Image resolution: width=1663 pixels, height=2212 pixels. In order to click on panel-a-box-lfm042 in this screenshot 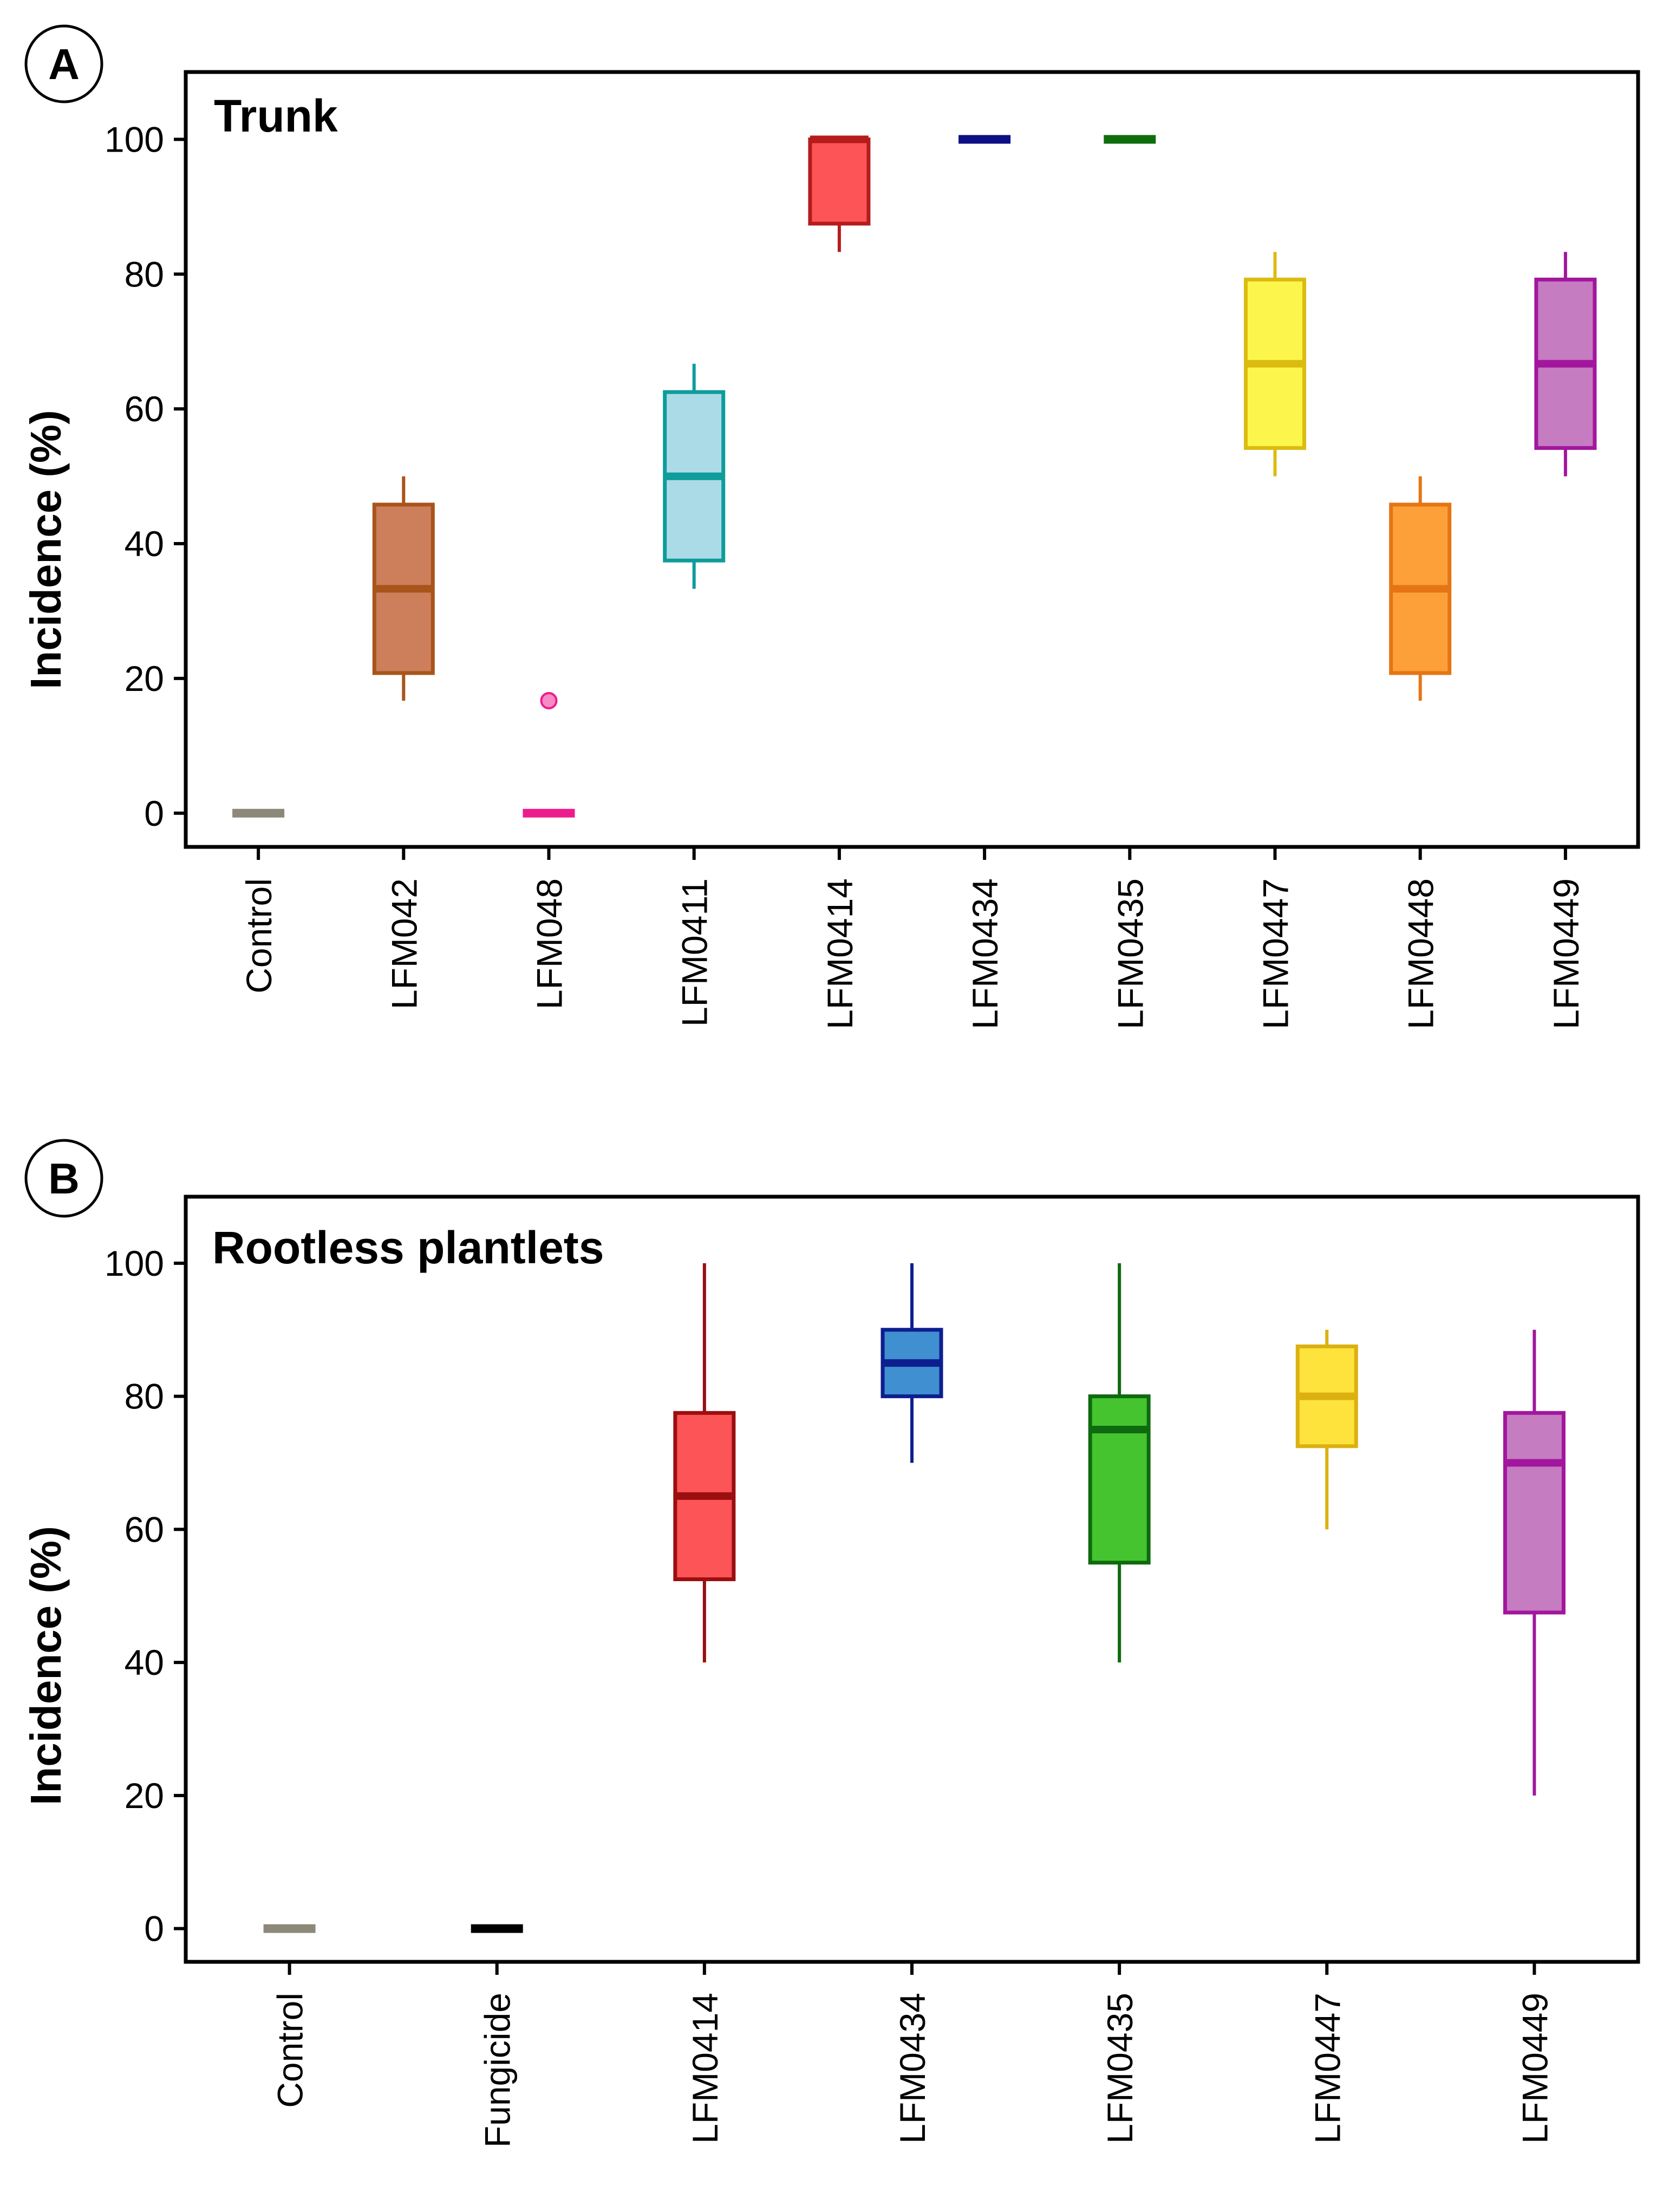, I will do `click(403, 588)`.